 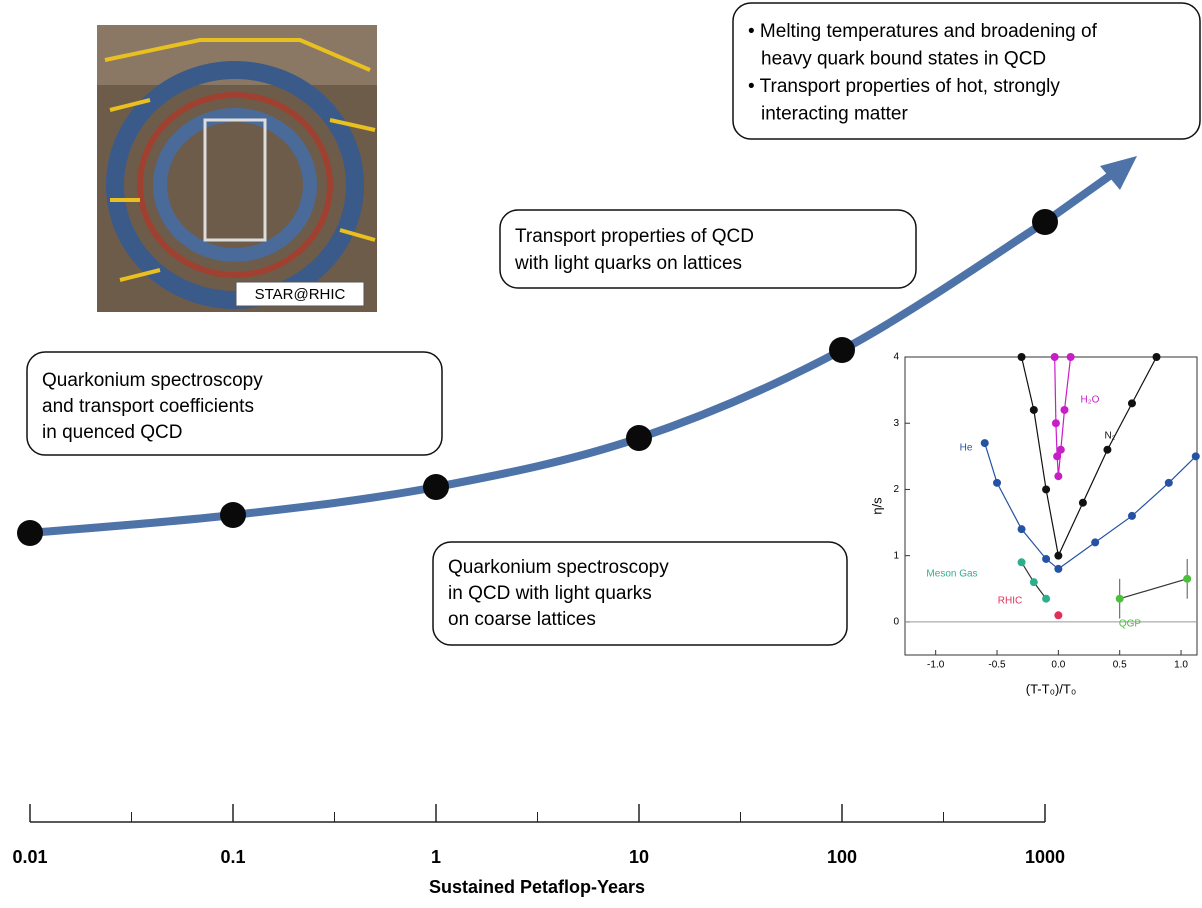 I want to click on photo-label: STAR@RHIC, so click(x=300, y=294).